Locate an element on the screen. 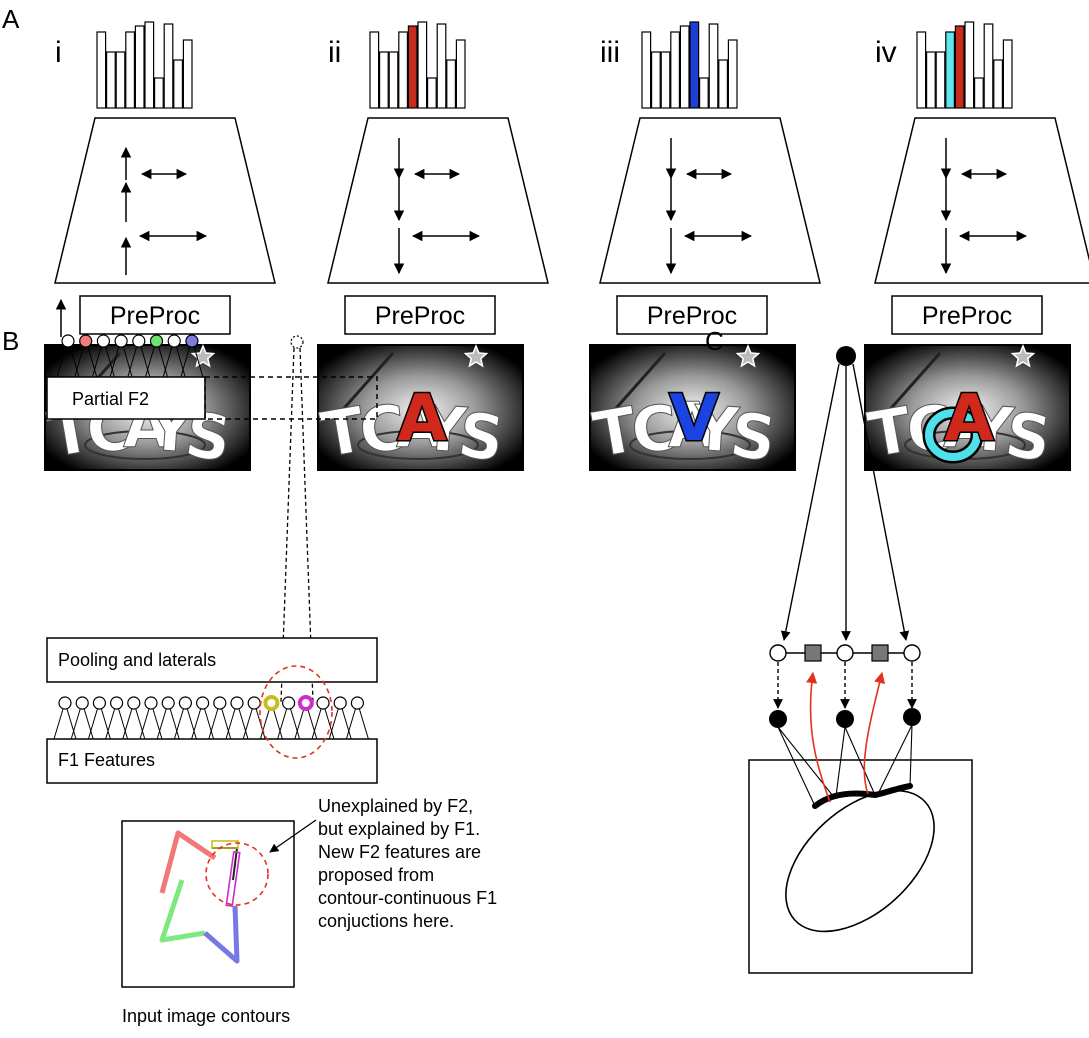 The image size is (1089, 1038). f1-box is located at coordinates (212, 761).